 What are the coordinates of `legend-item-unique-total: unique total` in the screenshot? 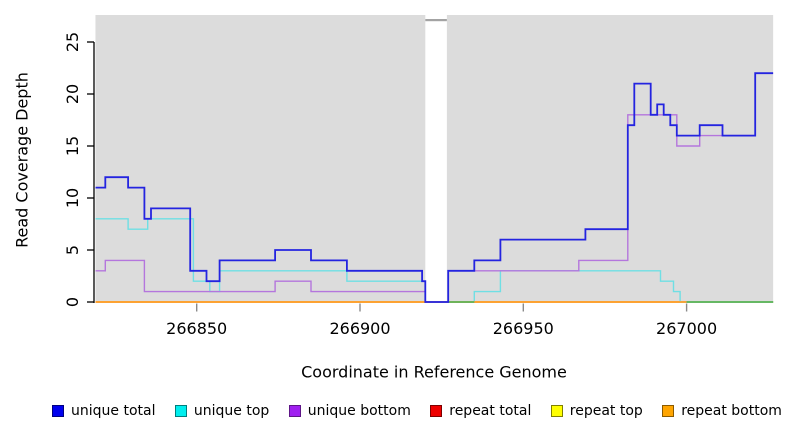 It's located at (103, 411).